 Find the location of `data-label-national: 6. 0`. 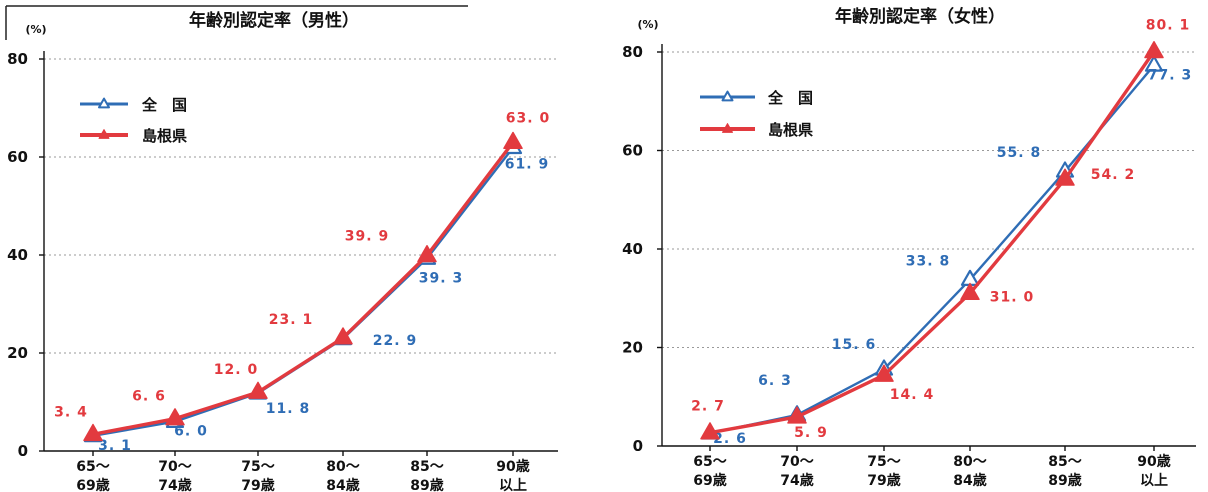

data-label-national: 6. 0 is located at coordinates (191, 432).